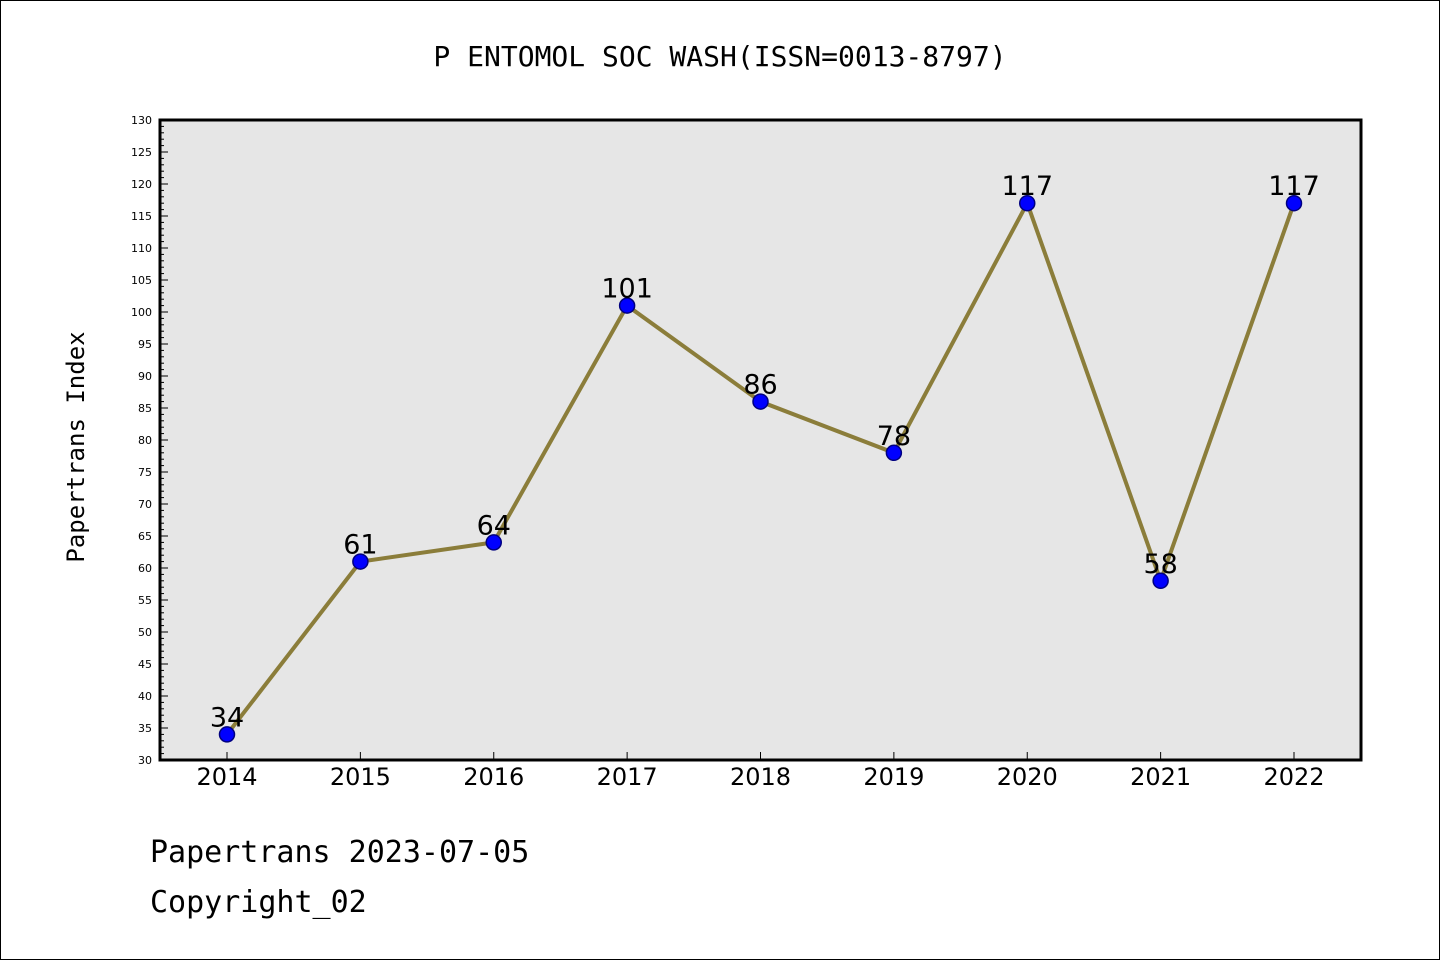  Describe the element at coordinates (145, 728) in the screenshot. I see `y-tick-label: 35` at that location.